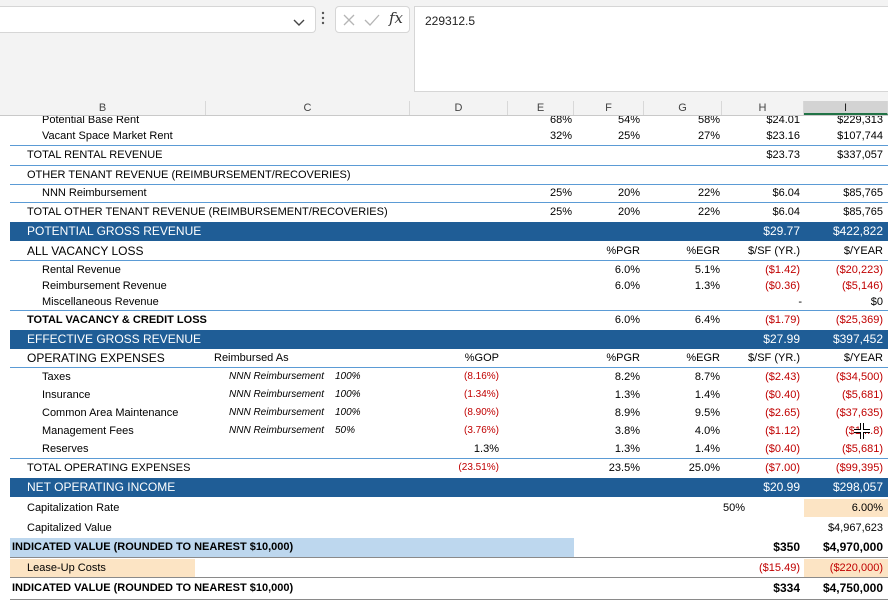  I want to click on name-box, so click(158, 19).